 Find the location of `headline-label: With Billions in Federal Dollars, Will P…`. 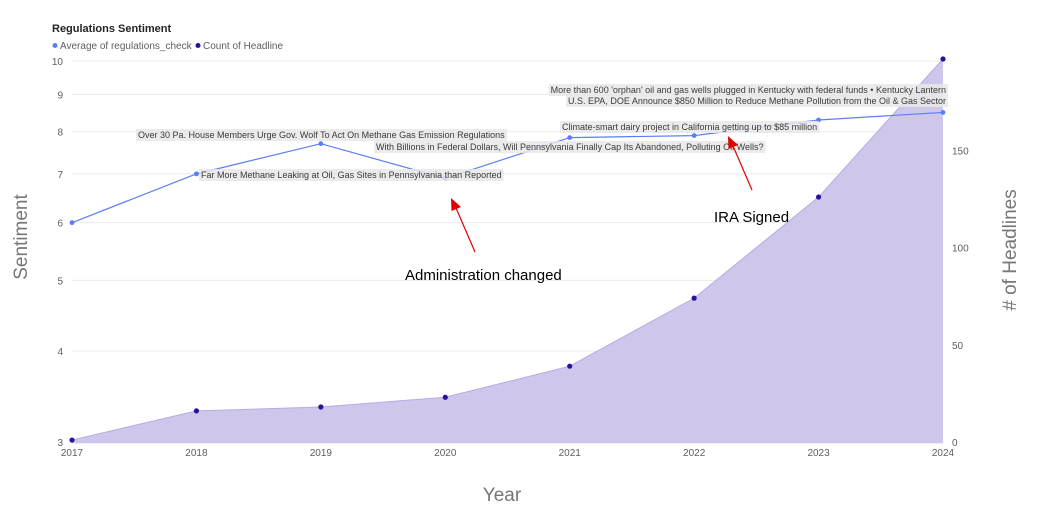

headline-label: With Billions in Federal Dollars, Will P… is located at coordinates (570, 147).